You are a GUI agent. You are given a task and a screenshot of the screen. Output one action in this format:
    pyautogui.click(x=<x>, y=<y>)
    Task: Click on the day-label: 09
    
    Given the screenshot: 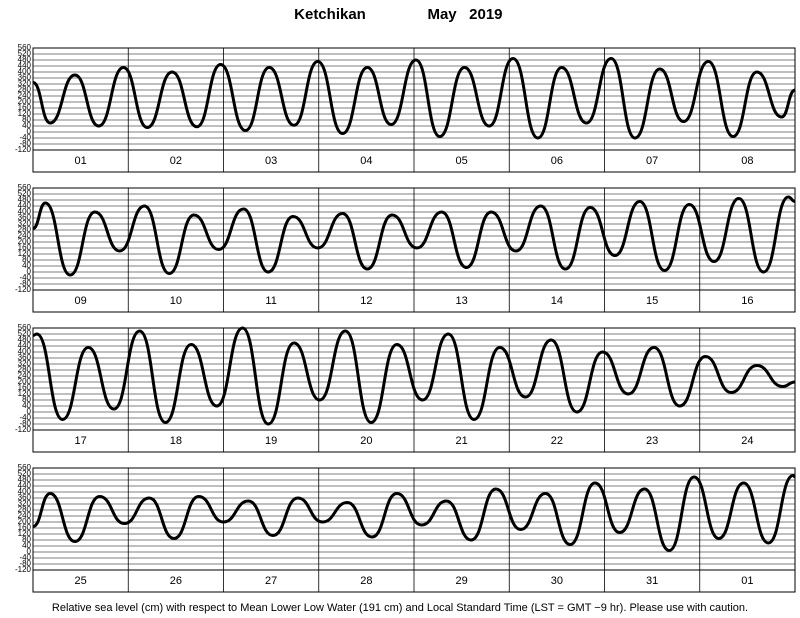 What is the action you would take?
    pyautogui.click(x=81, y=301)
    